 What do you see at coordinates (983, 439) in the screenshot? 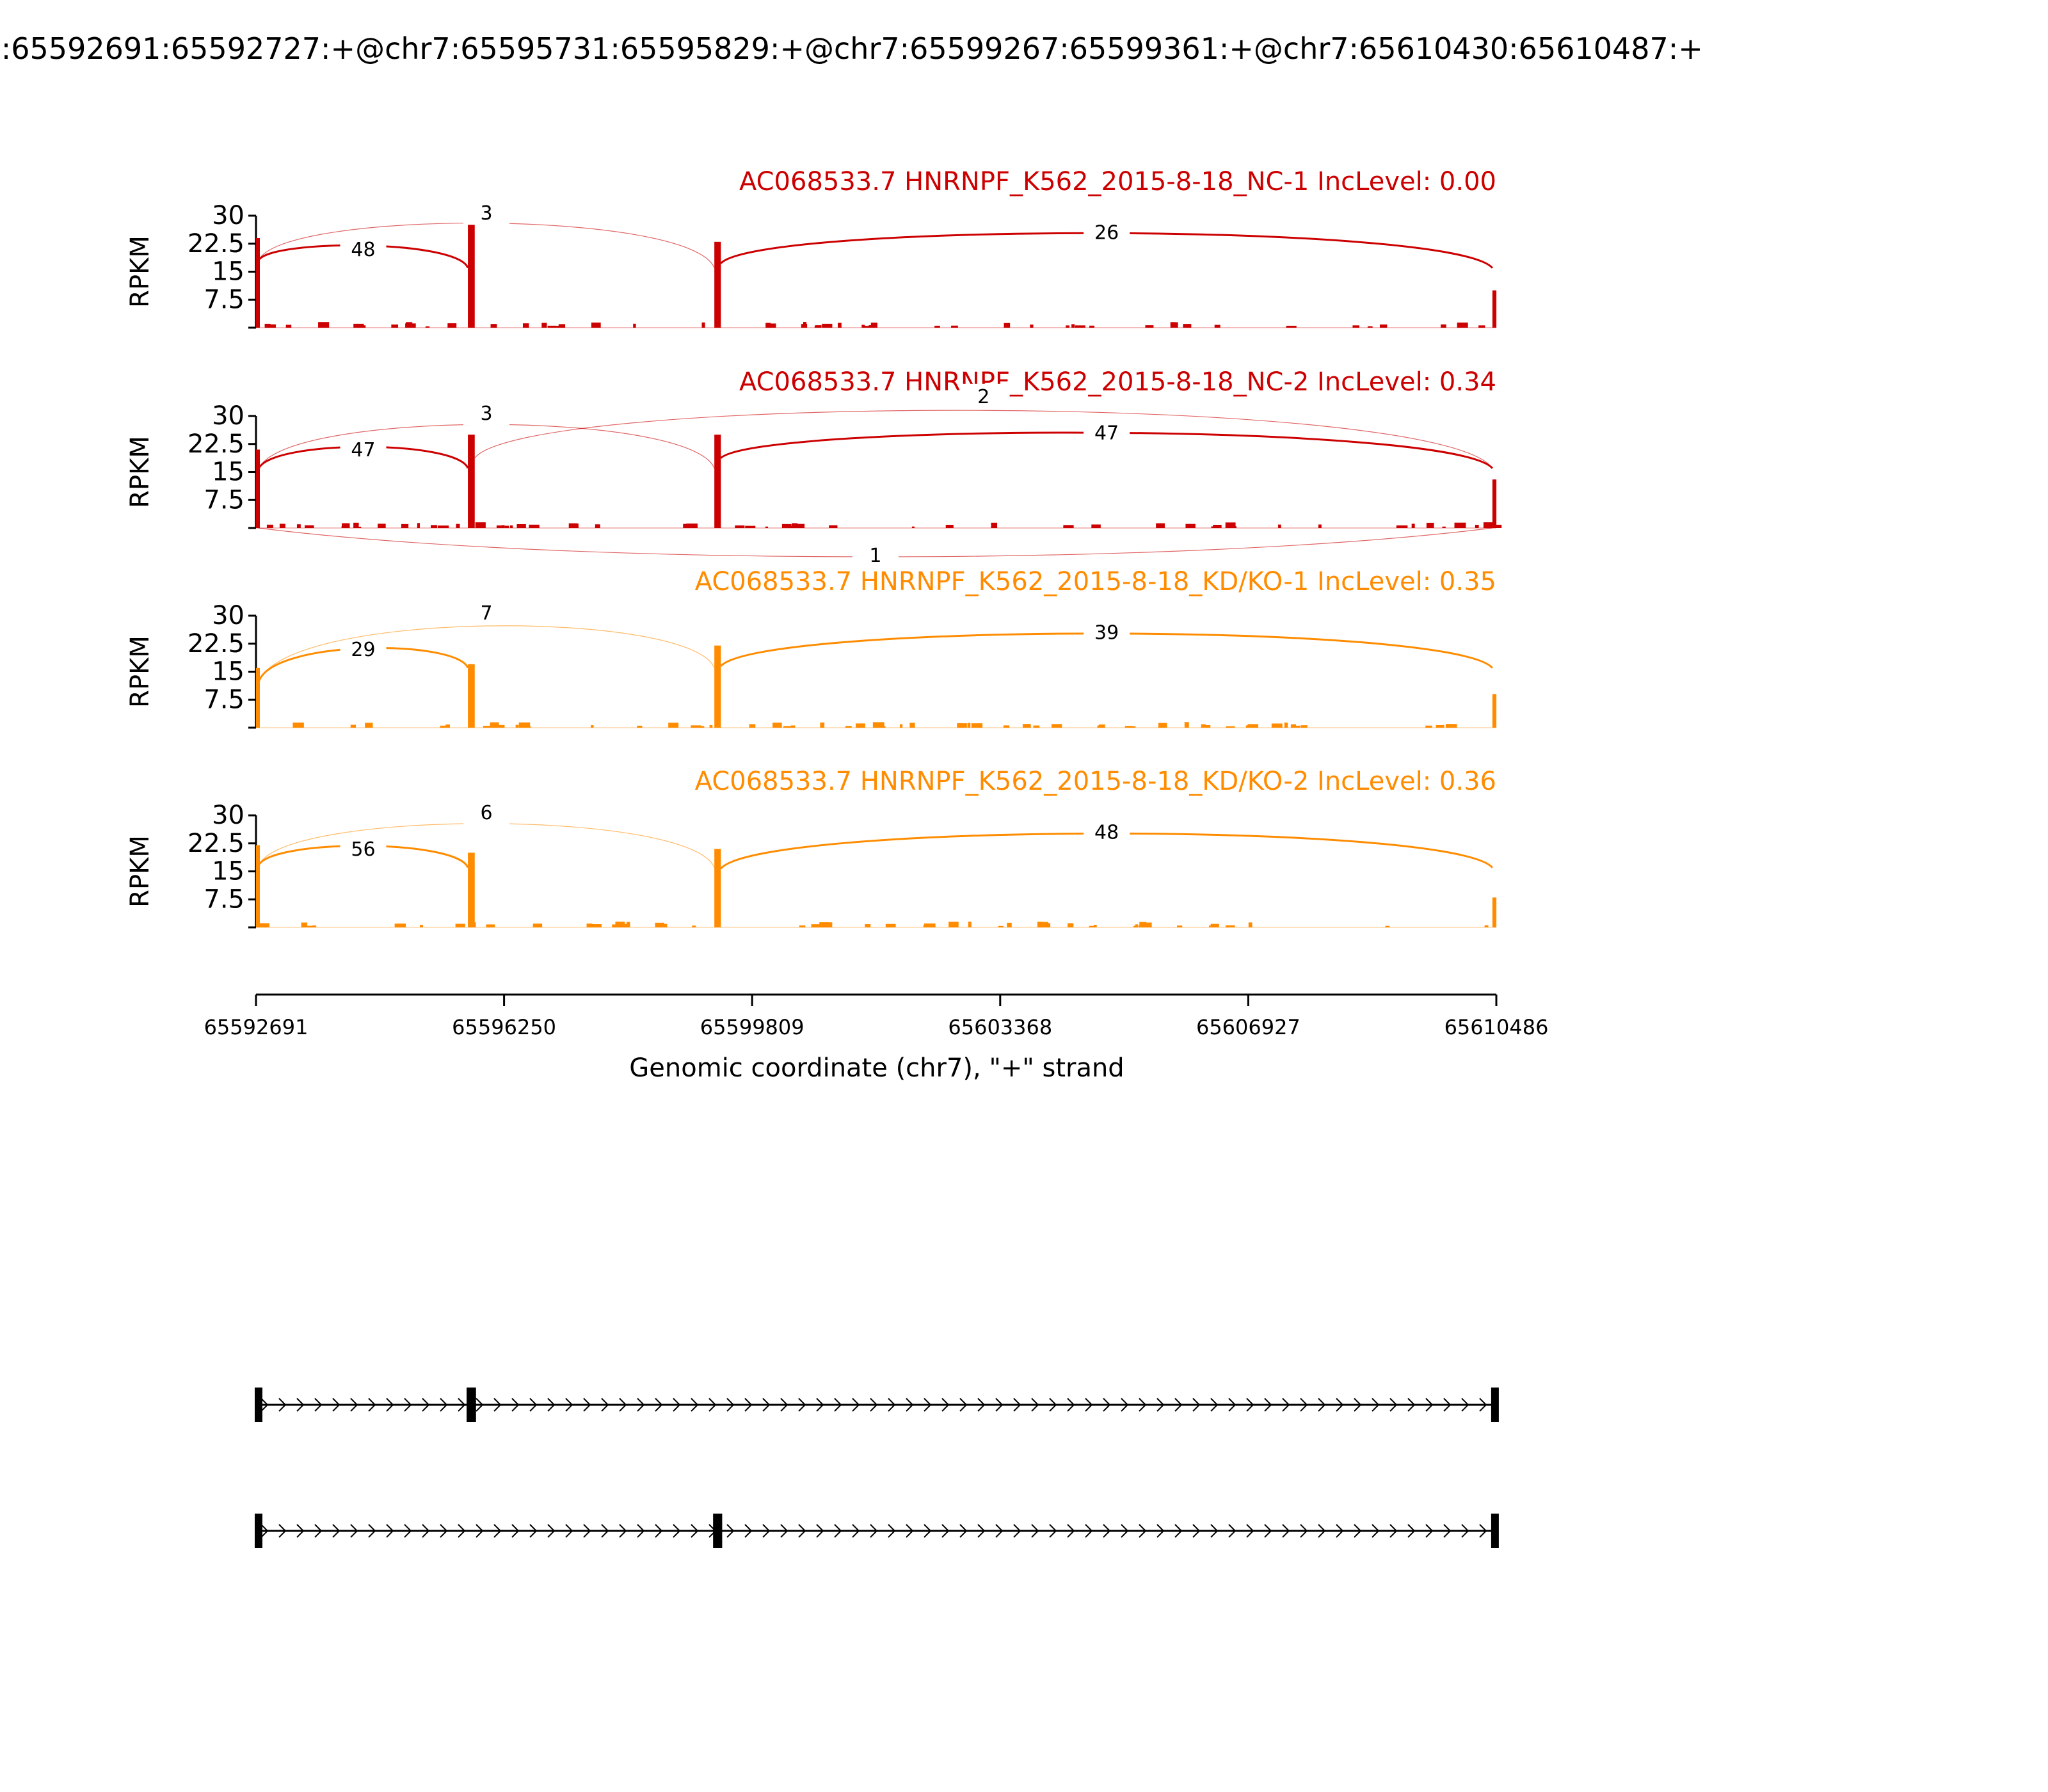
I see `junction-arc` at bounding box center [983, 439].